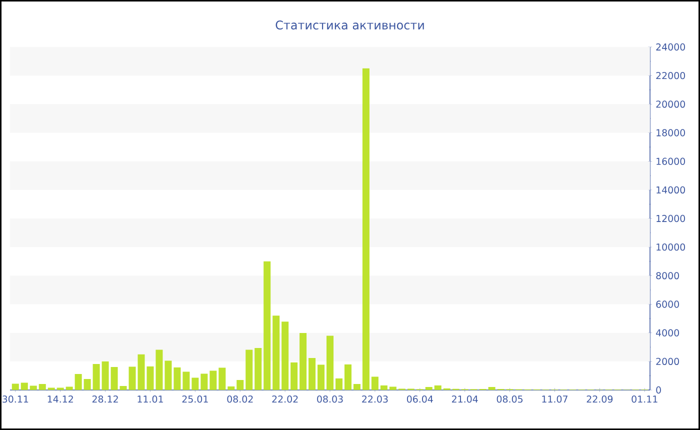 The image size is (700, 430). I want to click on x-tick-label: 22.02, so click(285, 399).